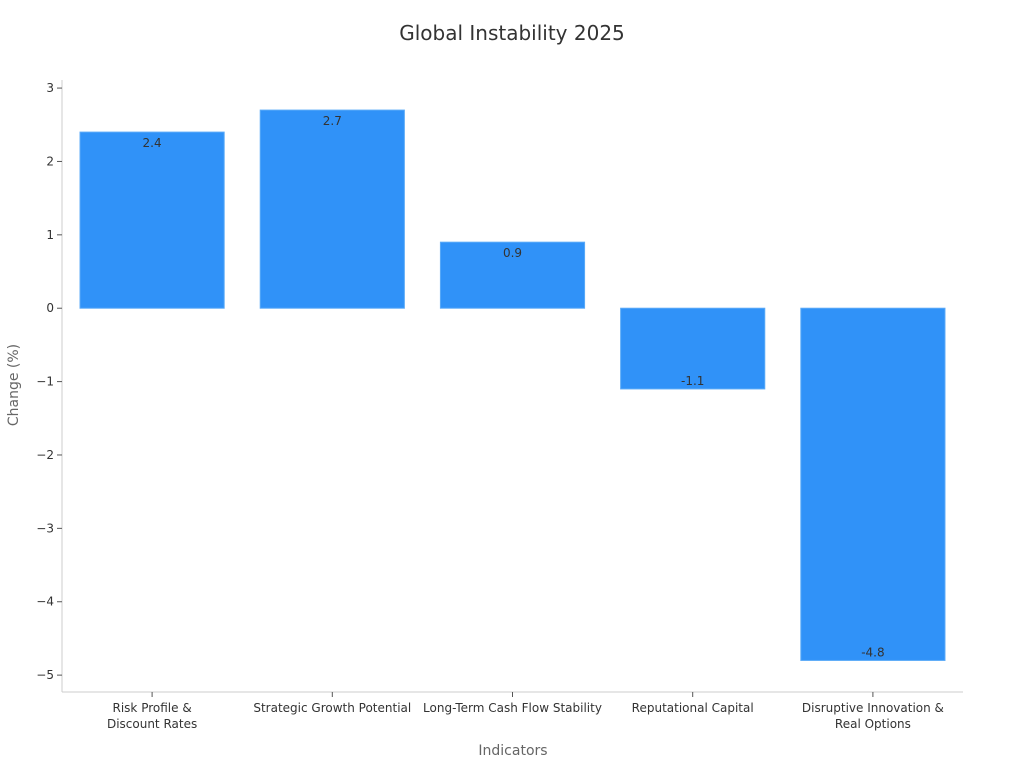 This screenshot has height=772, width=1024. What do you see at coordinates (512, 253) in the screenshot?
I see `data-label: 0.9` at bounding box center [512, 253].